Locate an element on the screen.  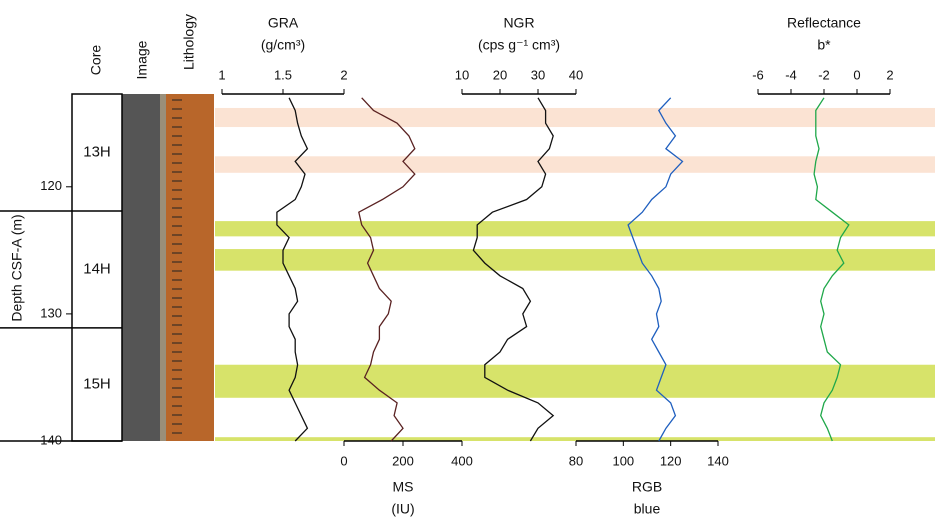
x-tick-label: 200 is located at coordinates (403, 460).